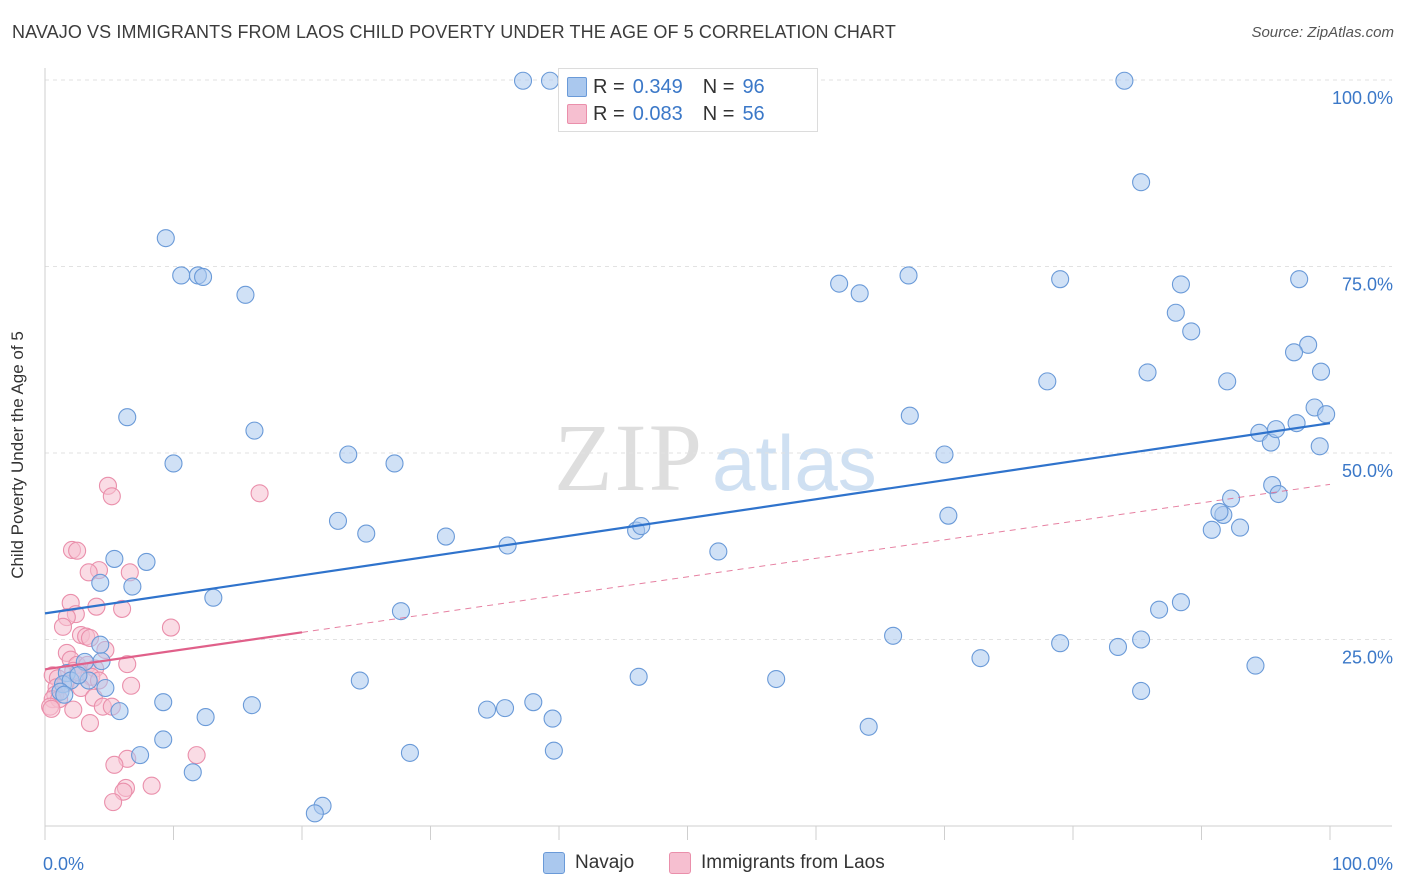  I want to click on legend-label-navajo: Navajo, so click(605, 862).